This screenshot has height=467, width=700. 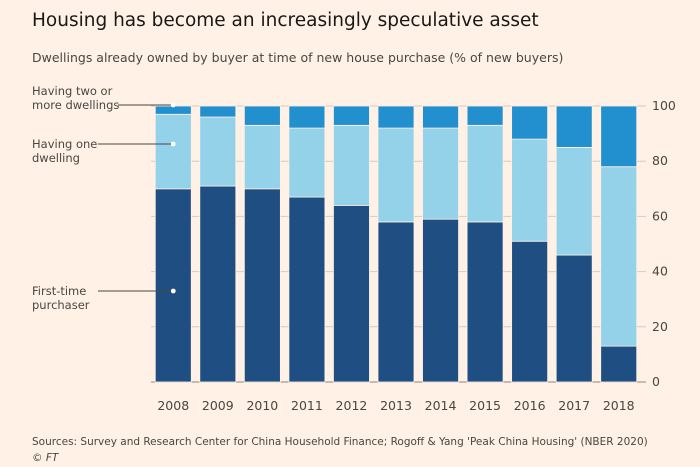 What do you see at coordinates (664, 105) in the screenshot?
I see `y-tick-label: 100` at bounding box center [664, 105].